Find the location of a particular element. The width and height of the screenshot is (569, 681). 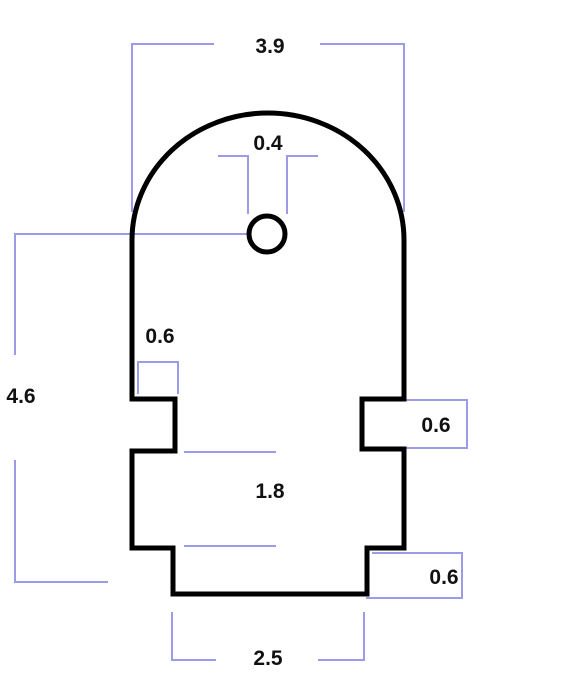

label-left-notch-width: 0.6 is located at coordinates (159, 336).